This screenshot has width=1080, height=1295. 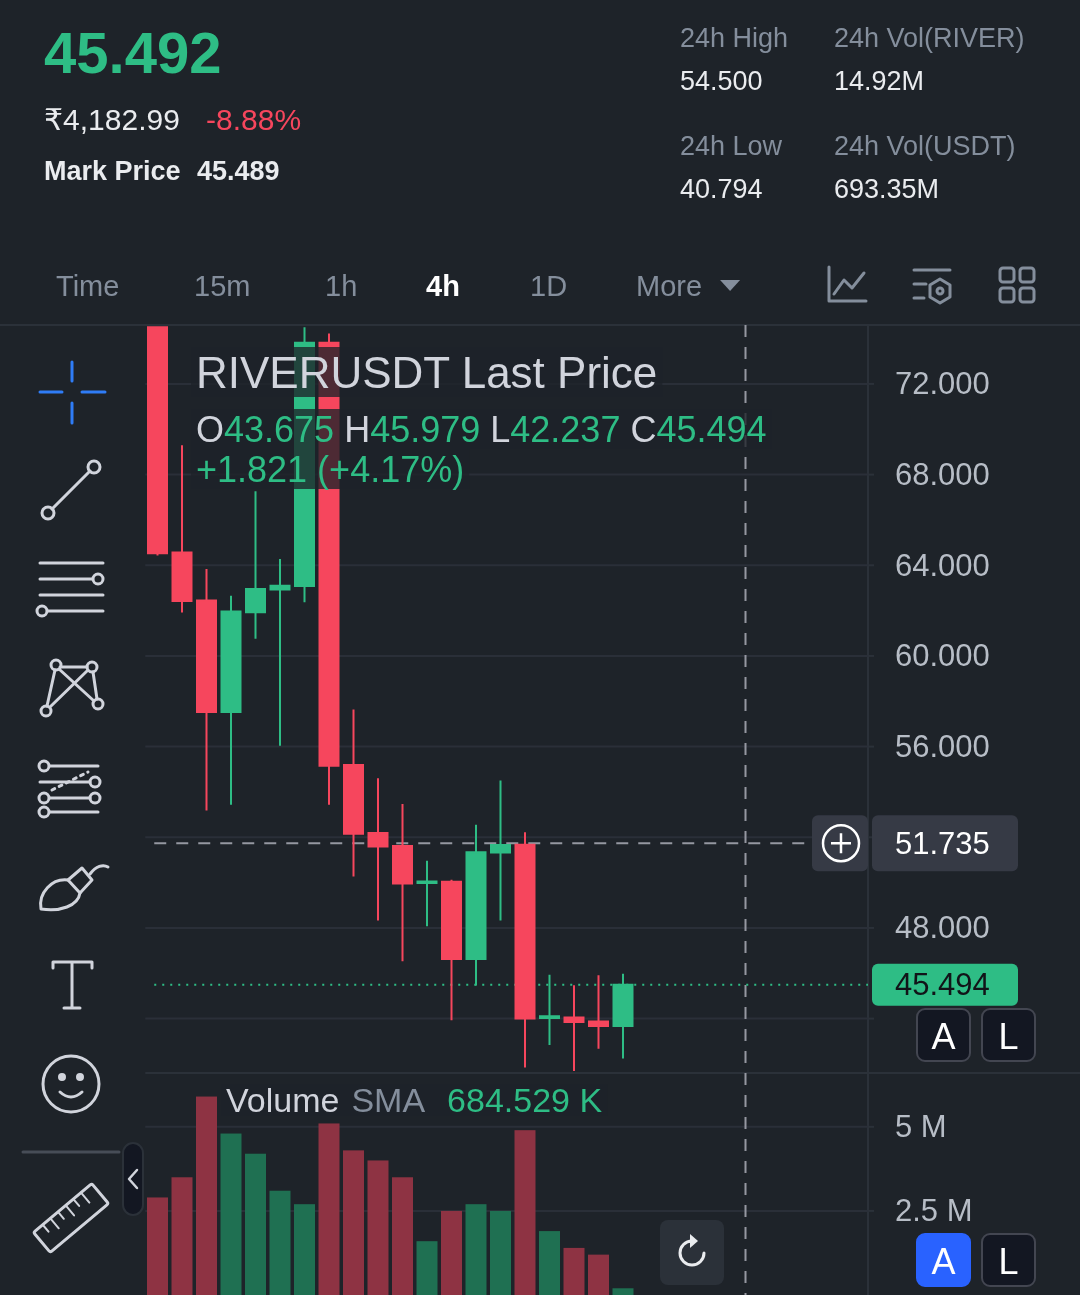 What do you see at coordinates (942, 565) in the screenshot?
I see `y-tick-label: 64.000` at bounding box center [942, 565].